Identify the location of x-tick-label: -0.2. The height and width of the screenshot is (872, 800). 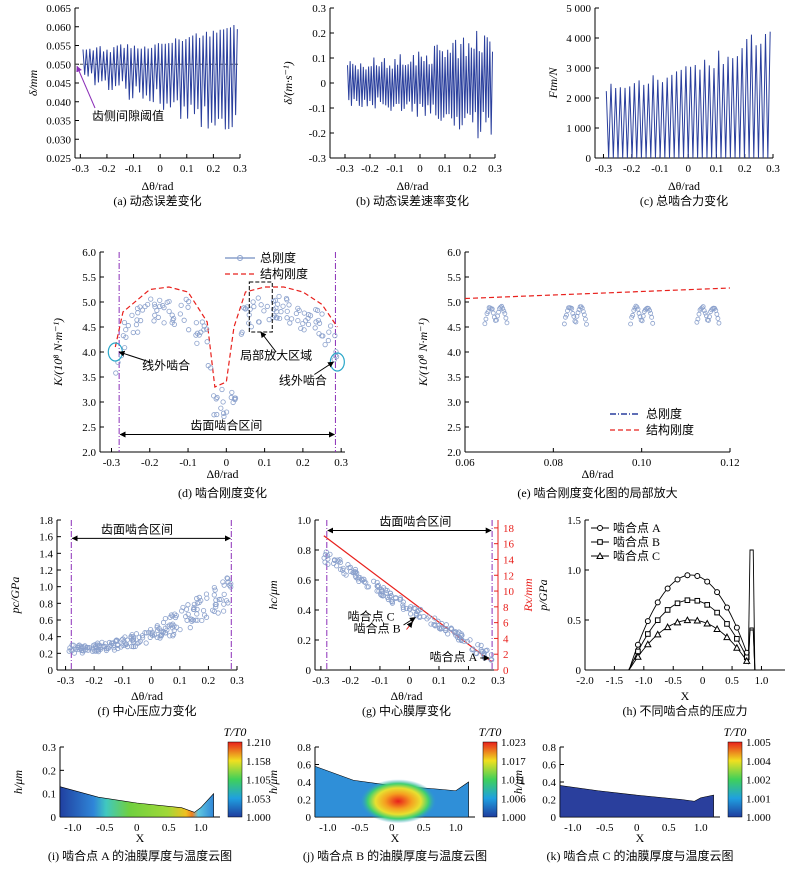
(106, 169).